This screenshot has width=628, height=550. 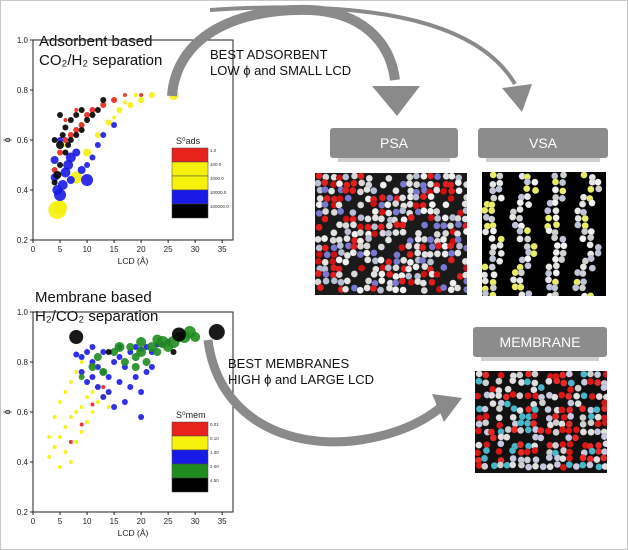 I want to click on legend-swatch, so click(x=190, y=211).